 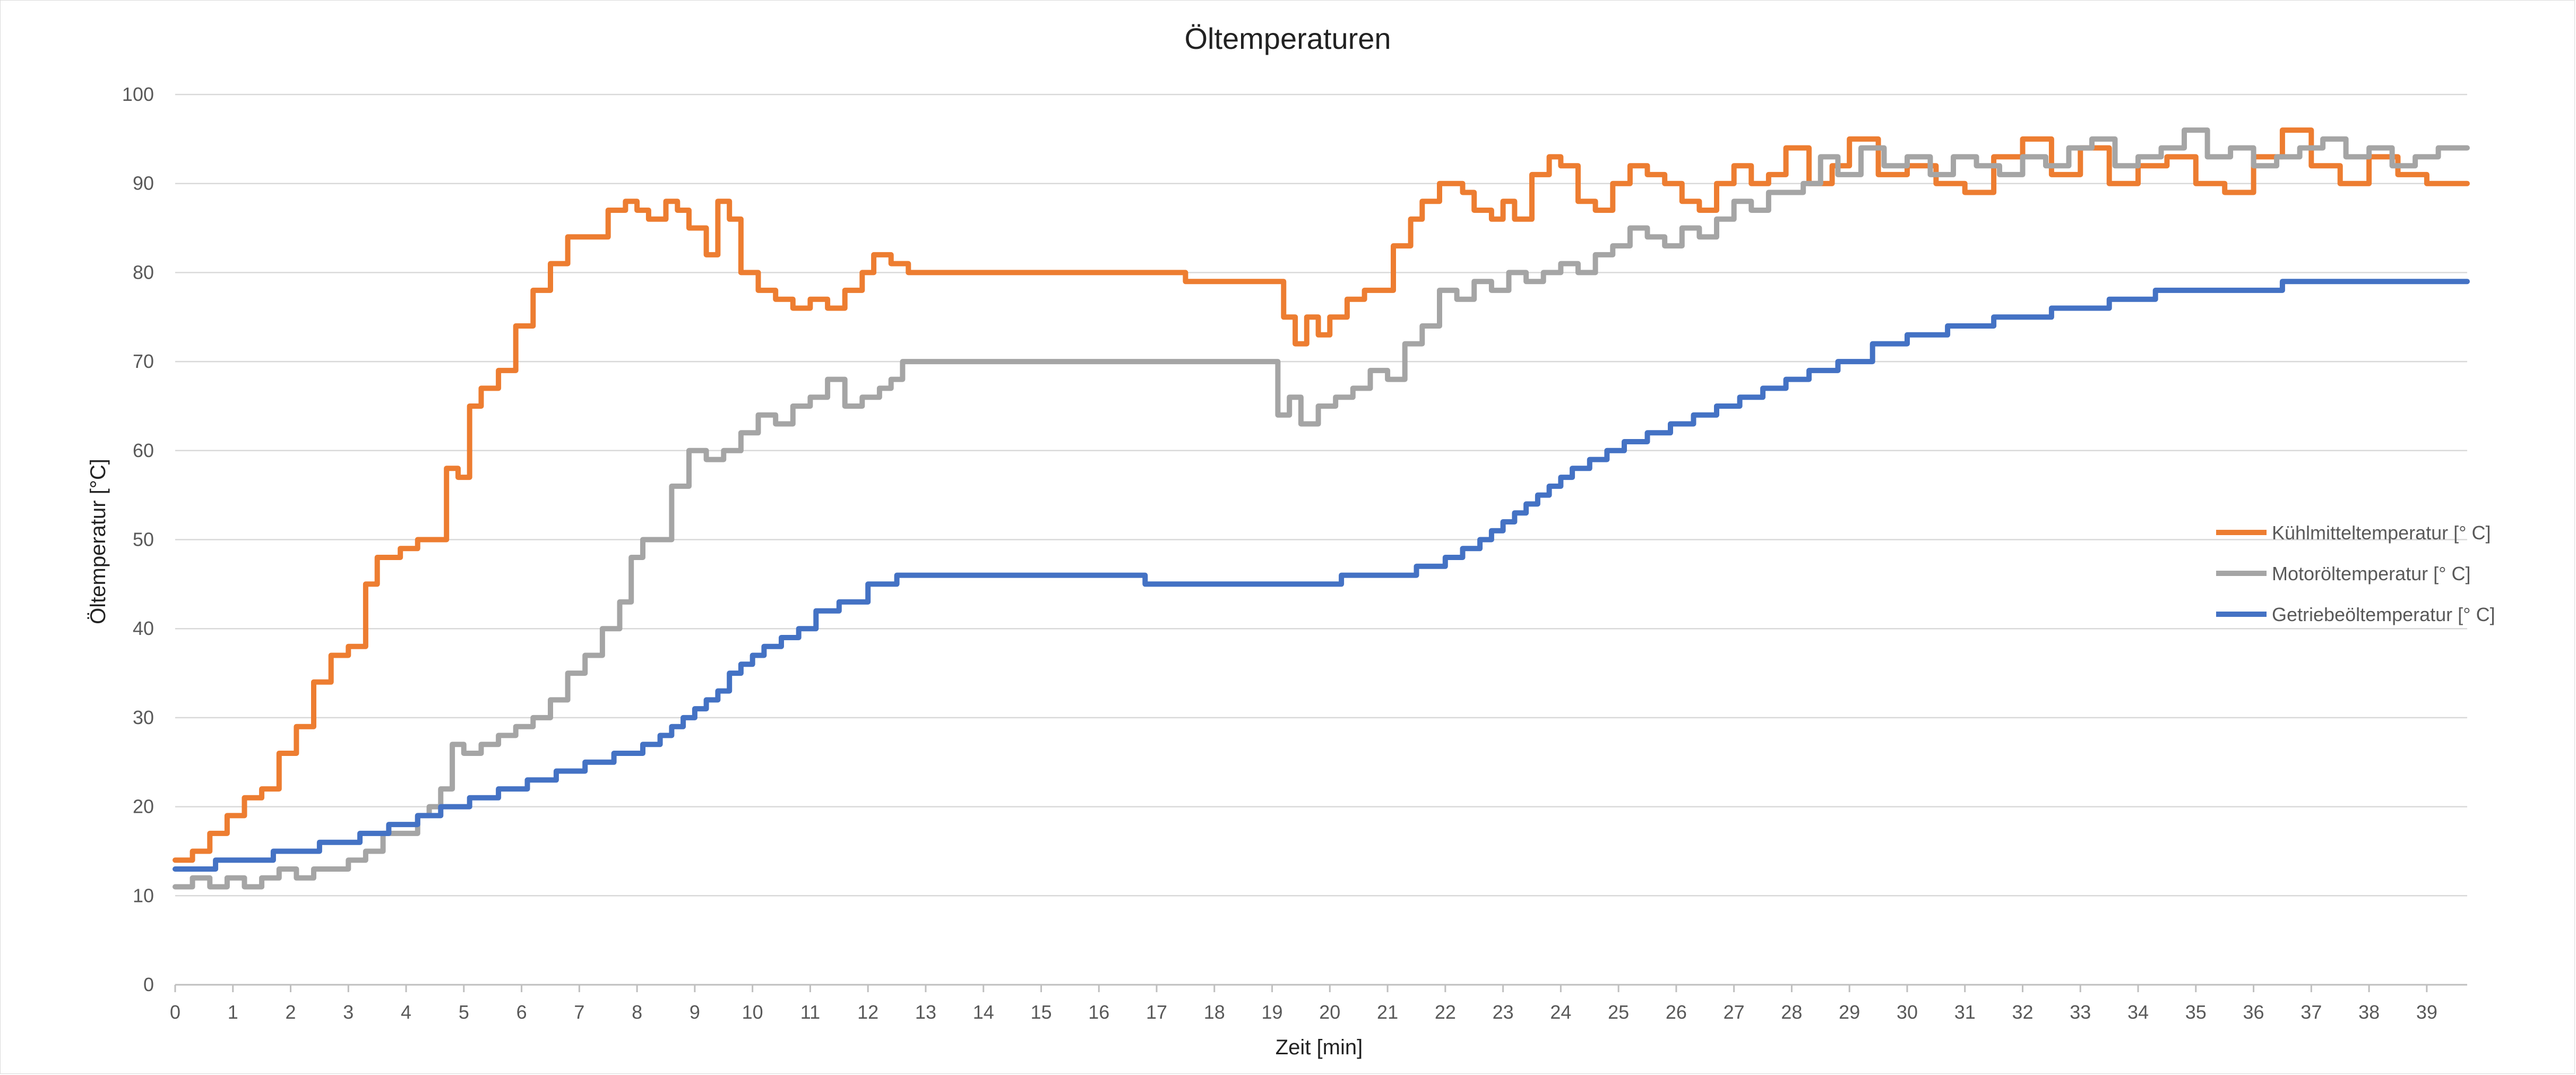 I want to click on y-tick-label: 40, so click(x=143, y=628).